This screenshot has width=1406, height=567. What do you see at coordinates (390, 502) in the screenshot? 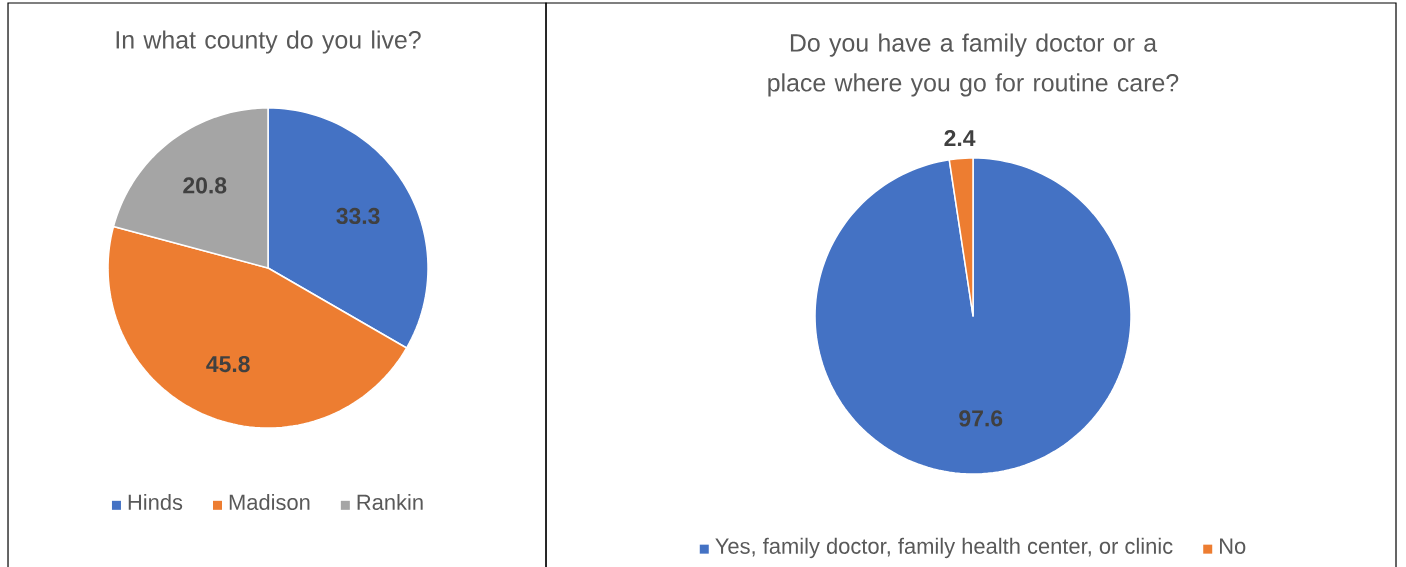
I see `legend-label: Rankin` at bounding box center [390, 502].